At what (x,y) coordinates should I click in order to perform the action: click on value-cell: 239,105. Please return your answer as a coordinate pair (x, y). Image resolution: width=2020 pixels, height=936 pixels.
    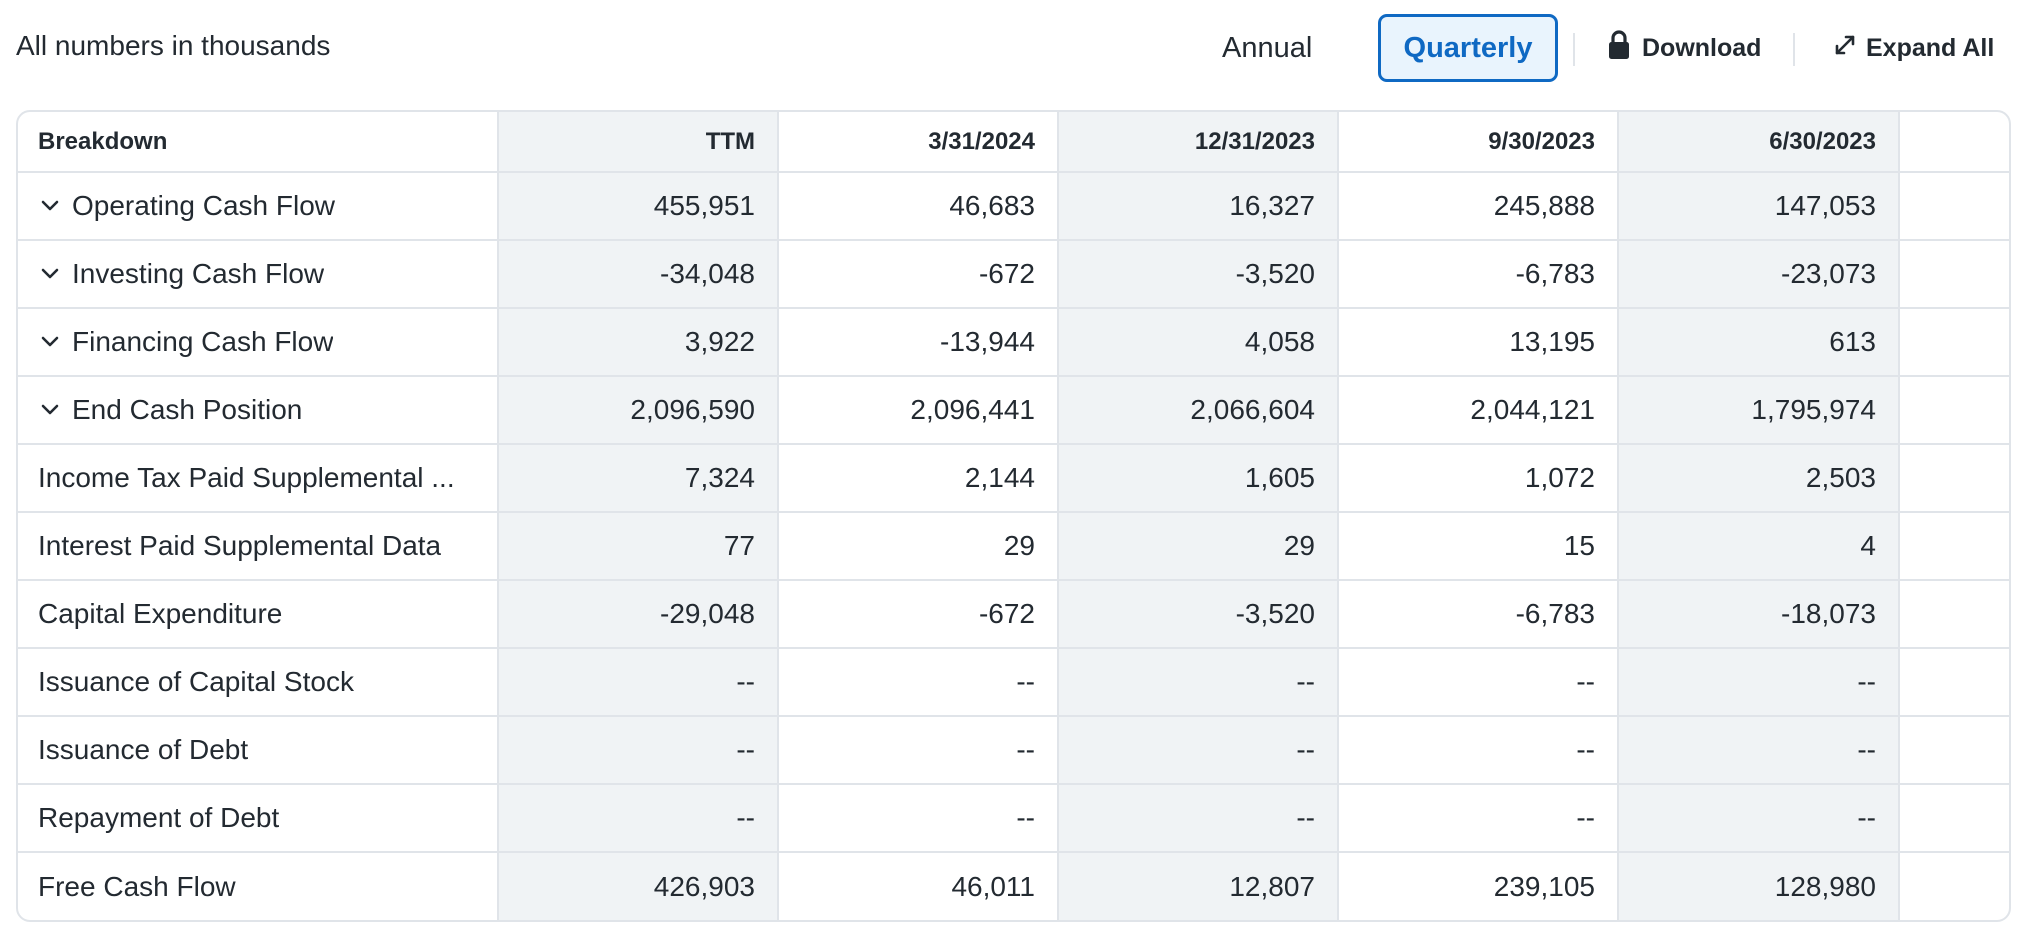
    Looking at the image, I should click on (1478, 886).